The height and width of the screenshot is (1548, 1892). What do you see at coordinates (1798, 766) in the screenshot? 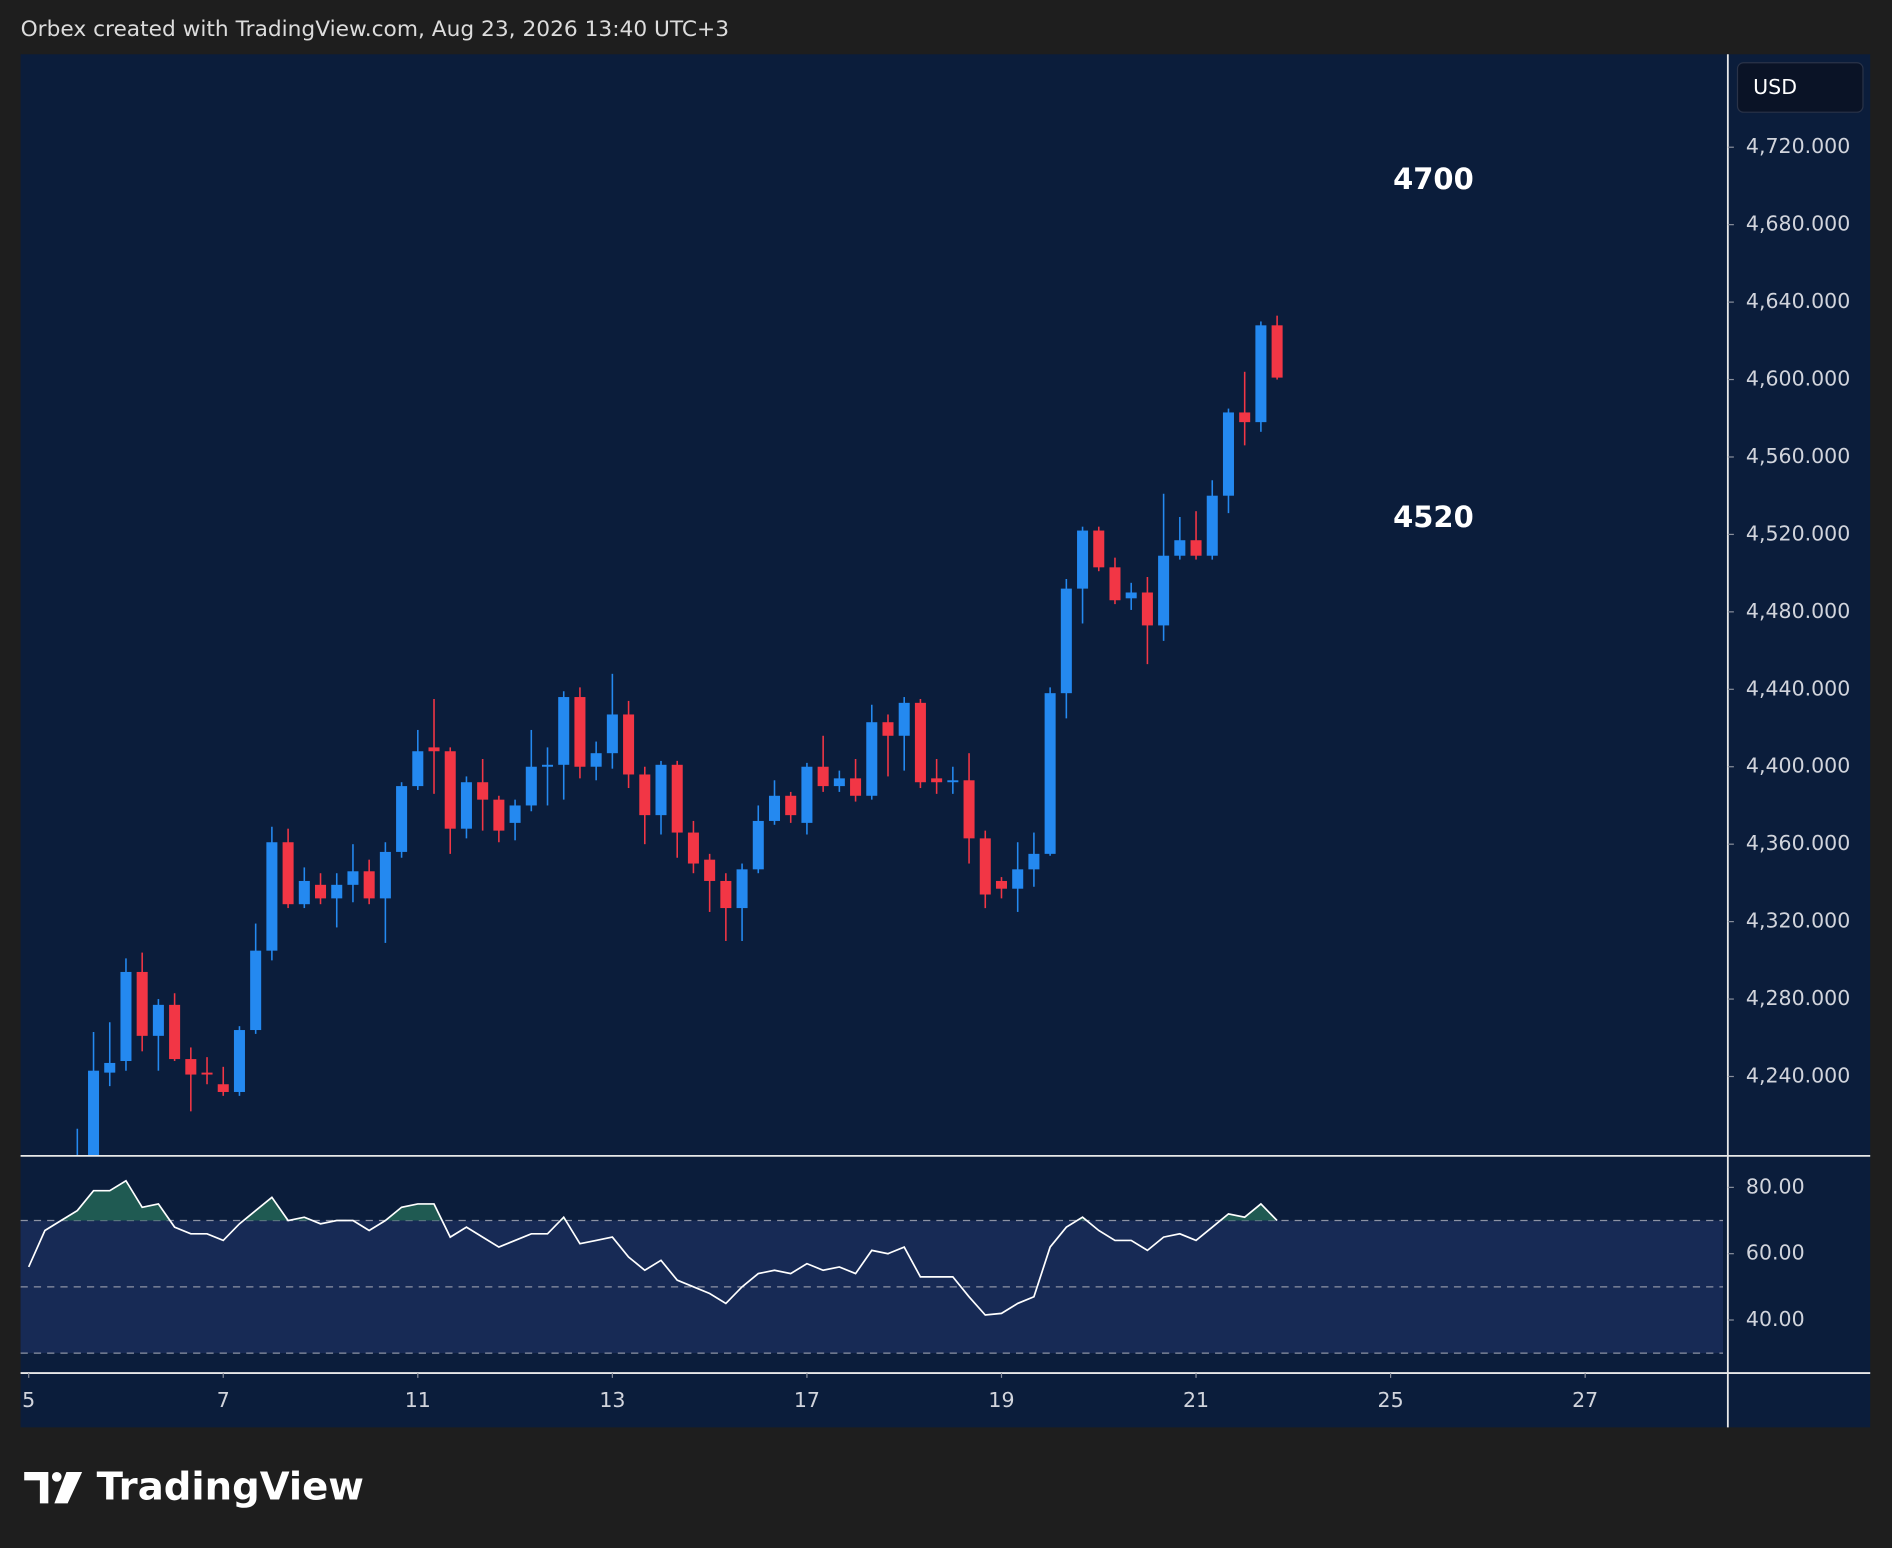
I see `y-tick-label: 4,400.000` at bounding box center [1798, 766].